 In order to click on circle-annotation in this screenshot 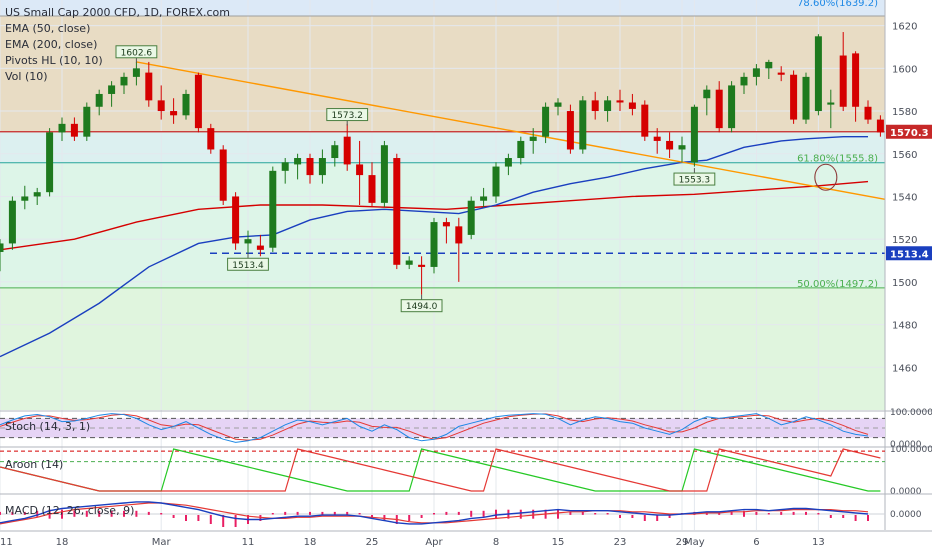, I will do `click(826, 177)`.